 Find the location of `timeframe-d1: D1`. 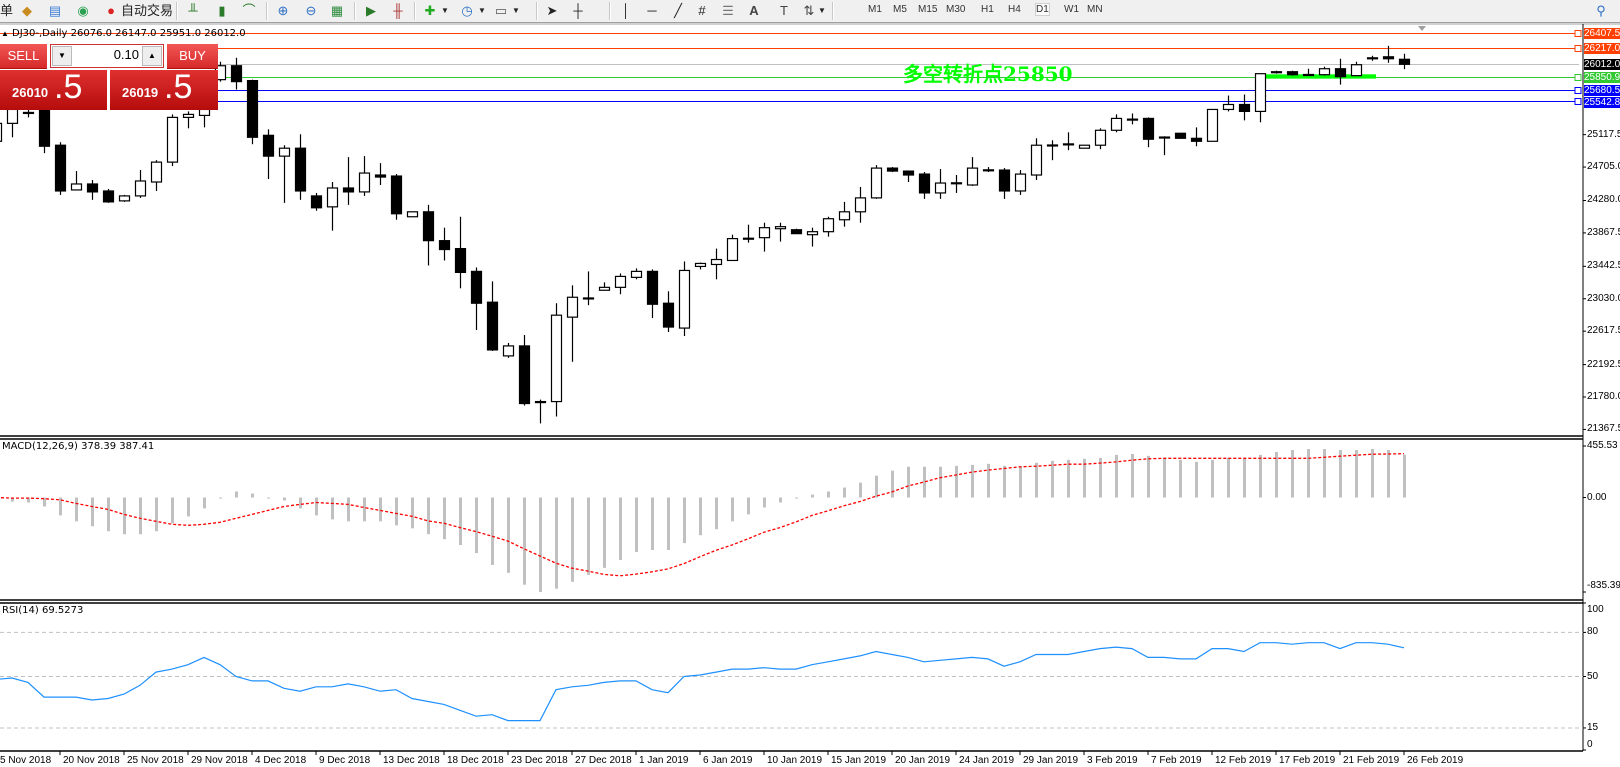

timeframe-d1: D1 is located at coordinates (1042, 9).